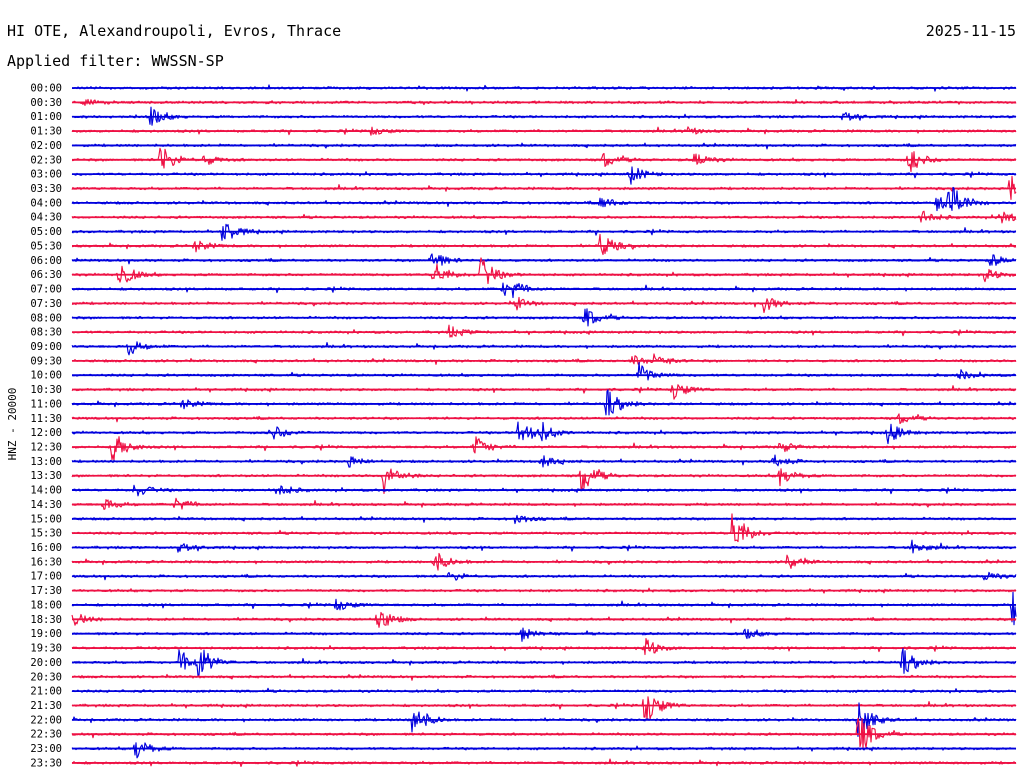  I want to click on row-time-label: 15:00, so click(46, 519).